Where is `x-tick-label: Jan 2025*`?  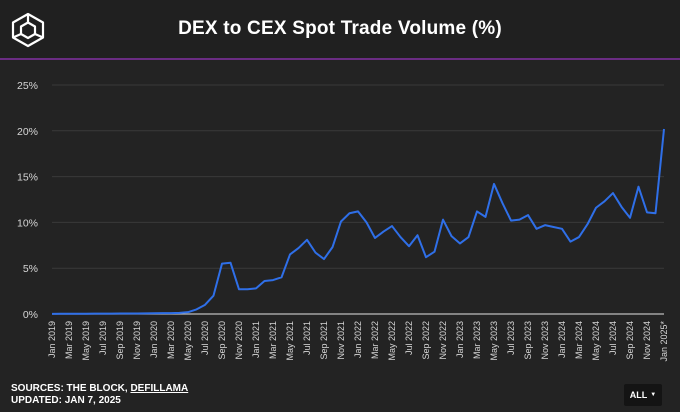 x-tick-label: Jan 2025* is located at coordinates (664, 341).